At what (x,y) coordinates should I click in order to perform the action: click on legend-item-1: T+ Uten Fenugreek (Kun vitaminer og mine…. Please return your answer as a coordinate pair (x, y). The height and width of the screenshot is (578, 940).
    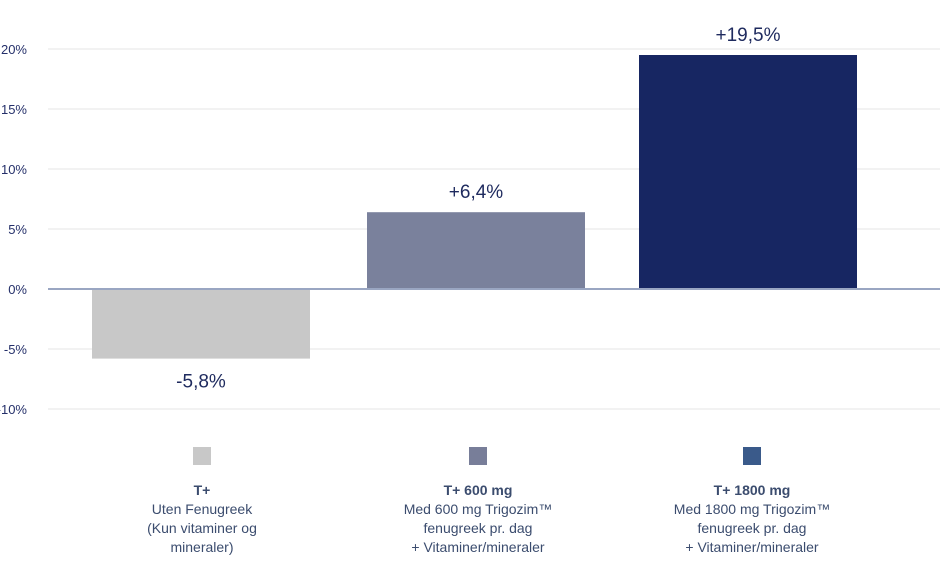
    Looking at the image, I should click on (202, 502).